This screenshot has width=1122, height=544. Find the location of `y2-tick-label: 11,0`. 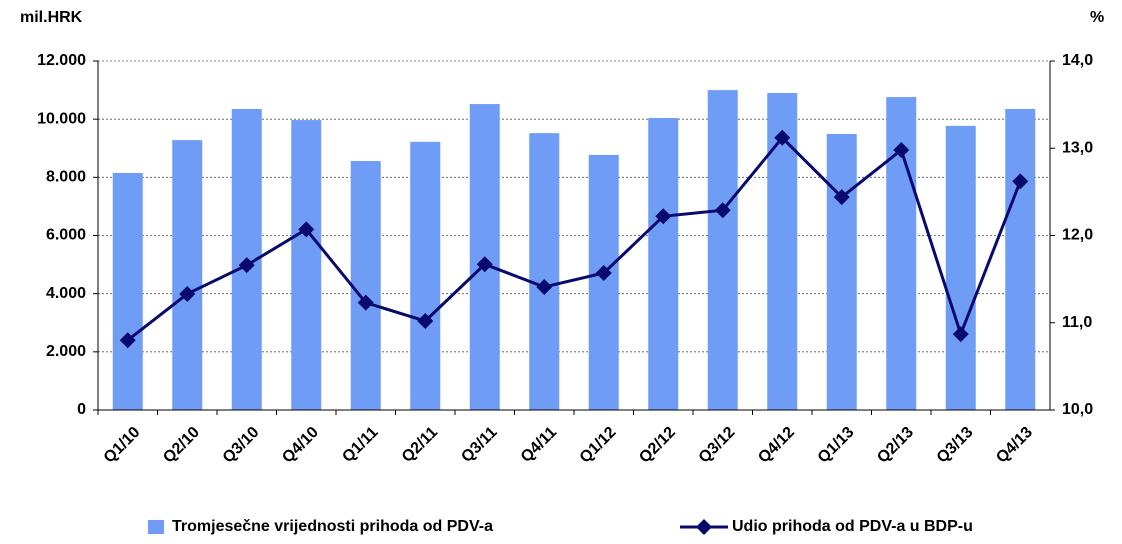

y2-tick-label: 11,0 is located at coordinates (1077, 322).